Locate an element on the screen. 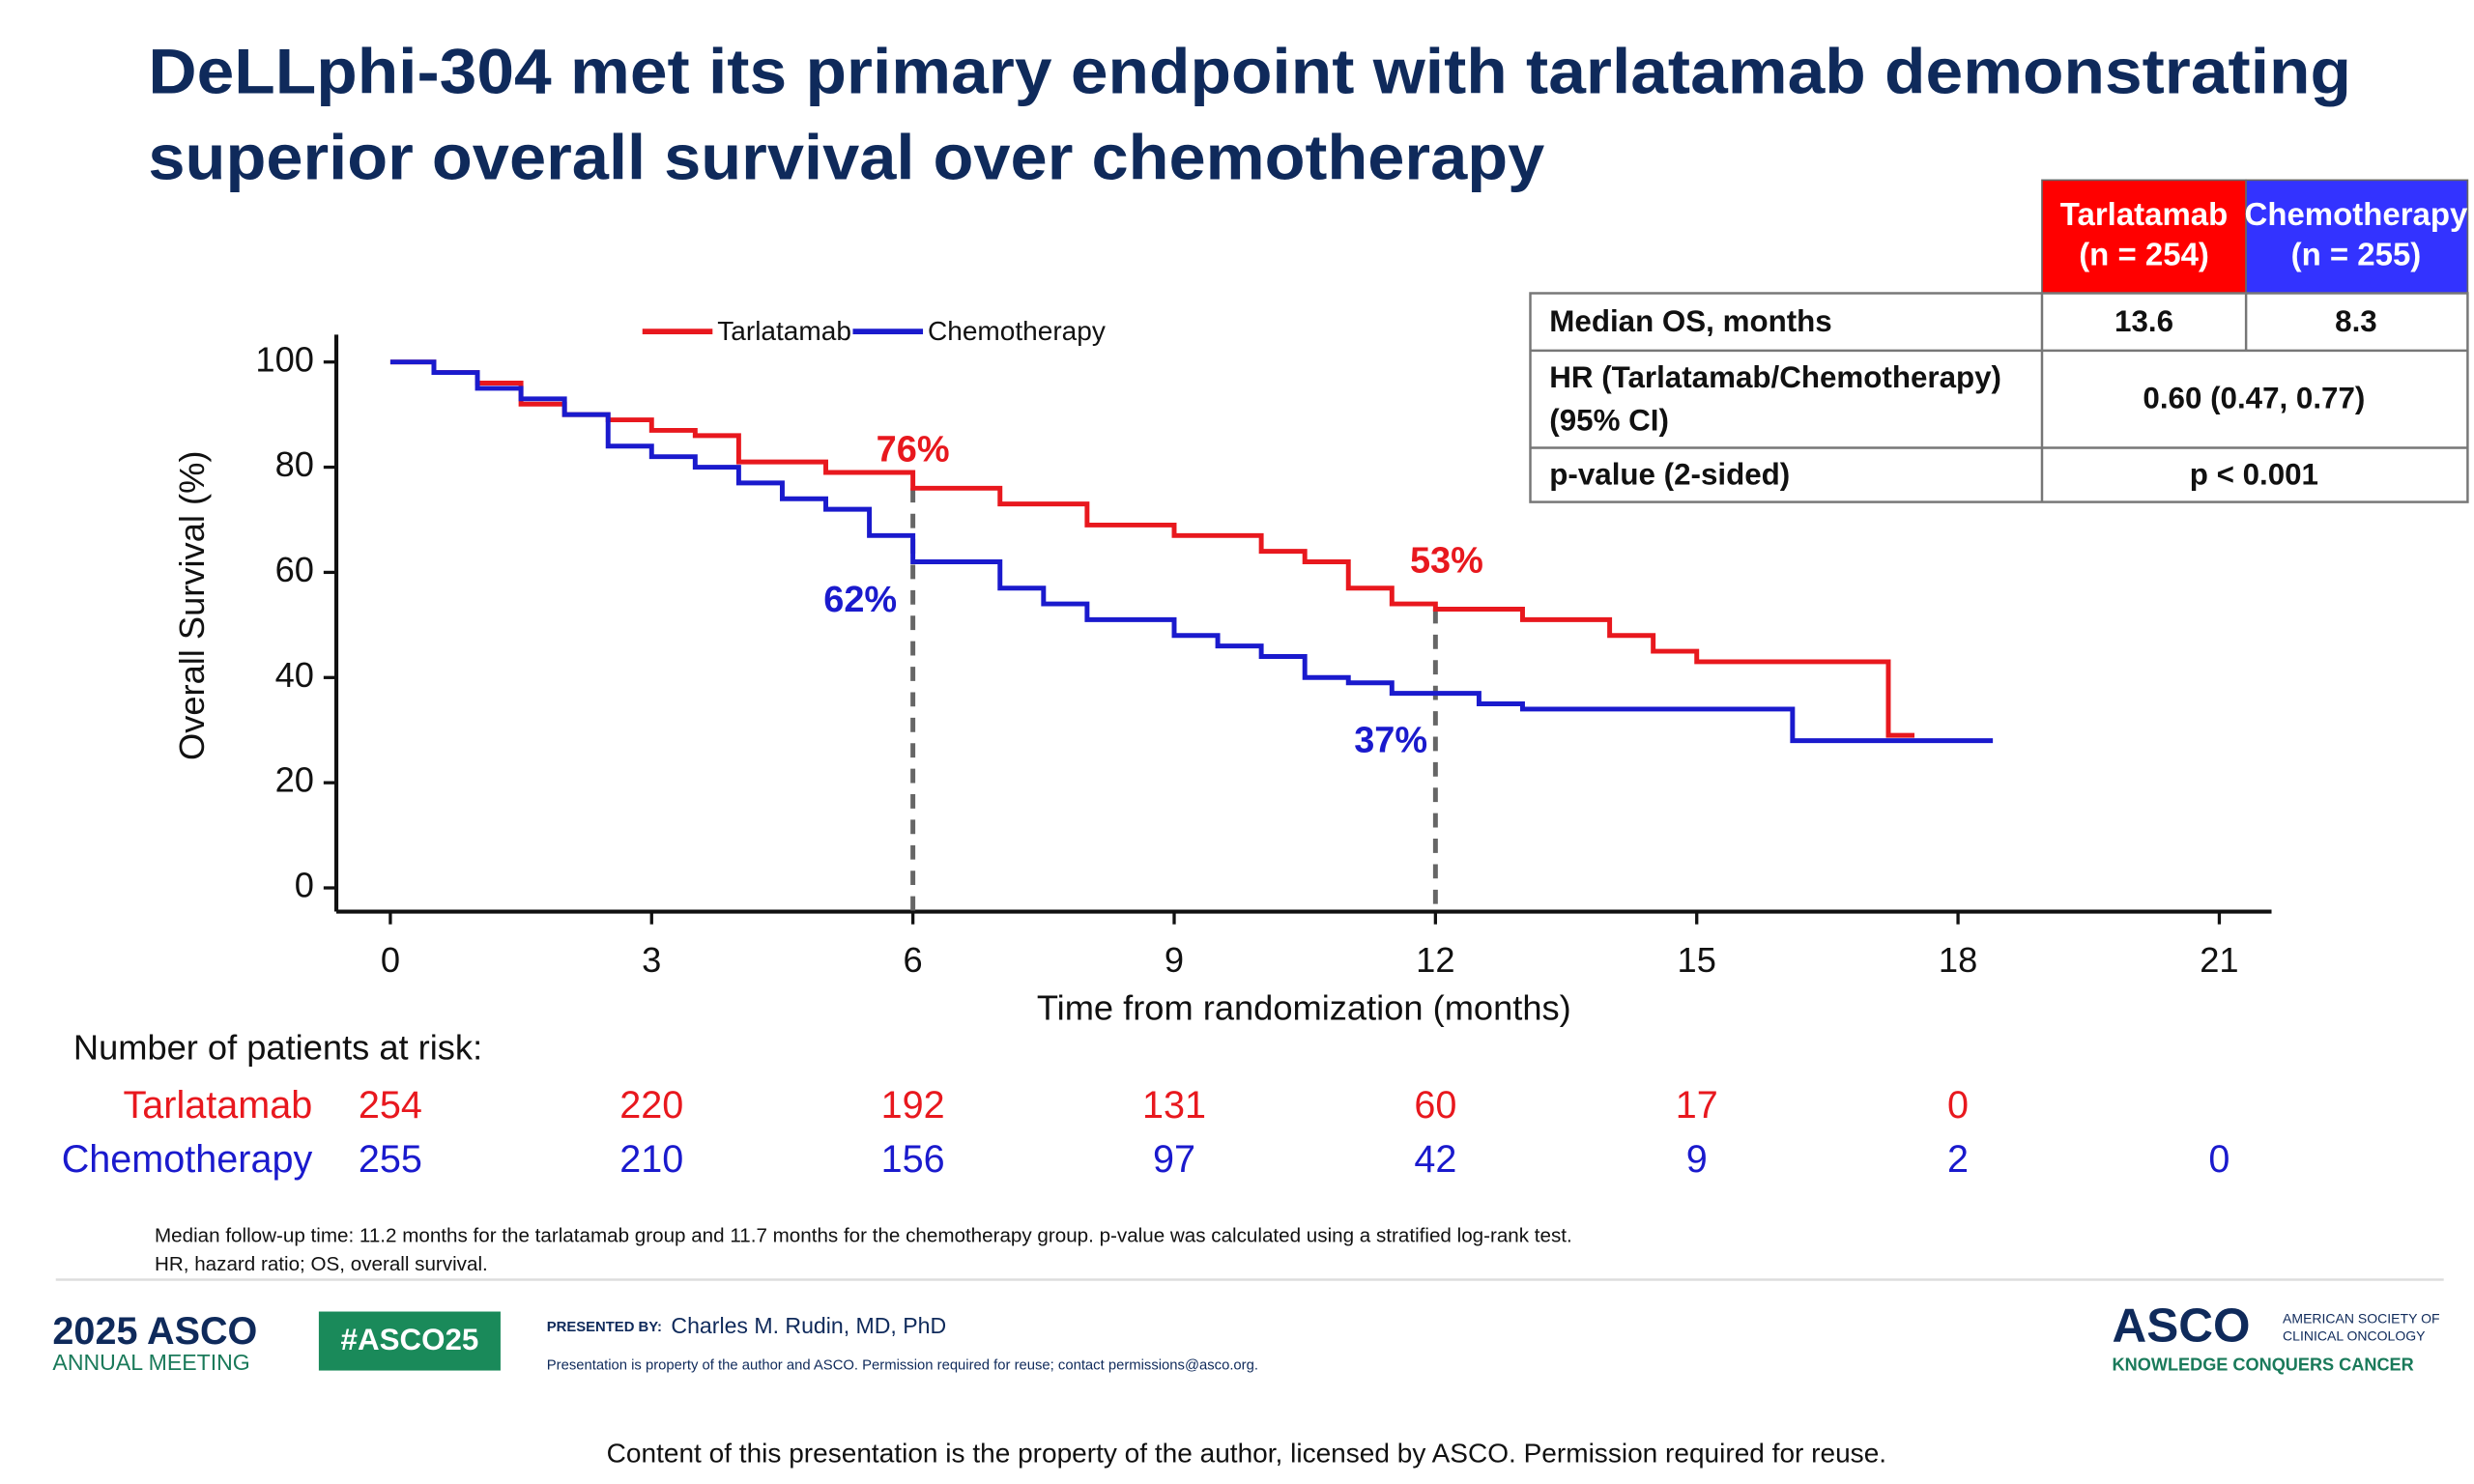 The image size is (2474, 1484). cell: 0.60 (0.47, 0.77) is located at coordinates (2254, 398).